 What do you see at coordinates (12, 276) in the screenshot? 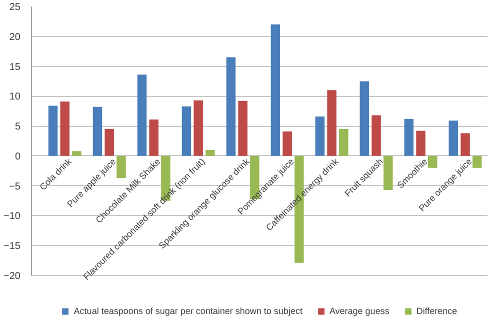
I see `y-tick-label: −20` at bounding box center [12, 276].